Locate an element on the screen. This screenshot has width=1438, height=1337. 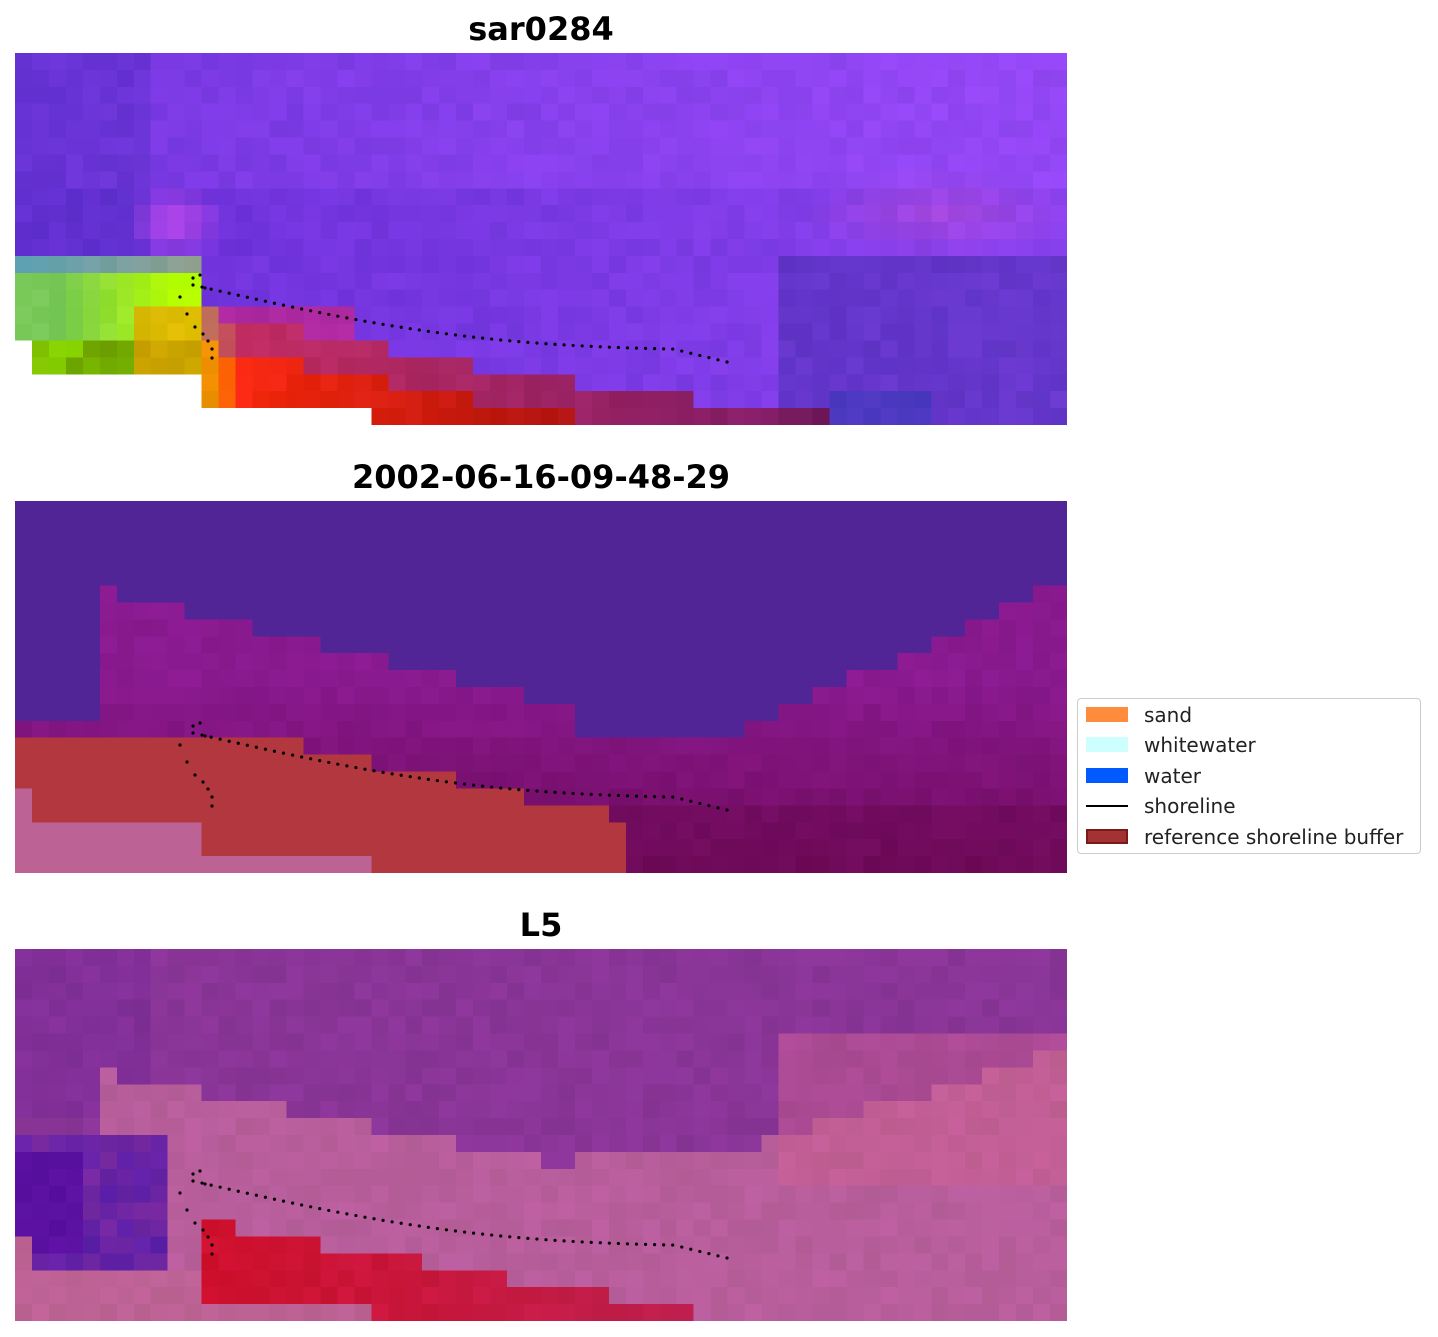
legend-label-whitewater: whitewater is located at coordinates (1200, 745).